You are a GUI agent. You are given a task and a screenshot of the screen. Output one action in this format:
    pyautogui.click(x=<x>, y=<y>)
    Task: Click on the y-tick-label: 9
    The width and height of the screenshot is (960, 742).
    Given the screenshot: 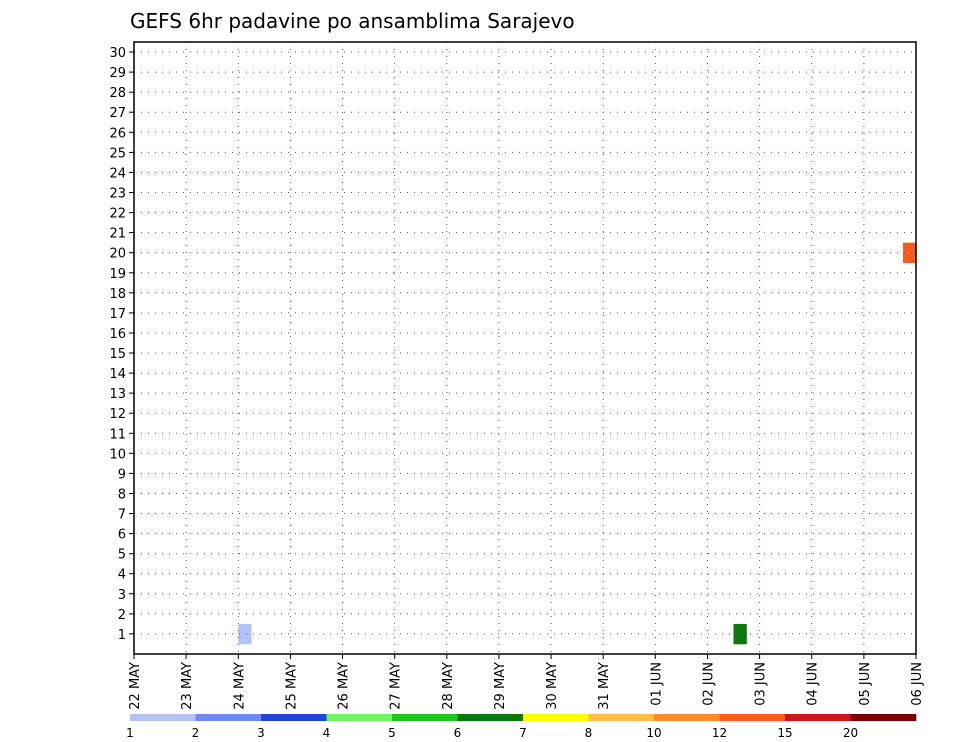 What is the action you would take?
    pyautogui.click(x=122, y=474)
    